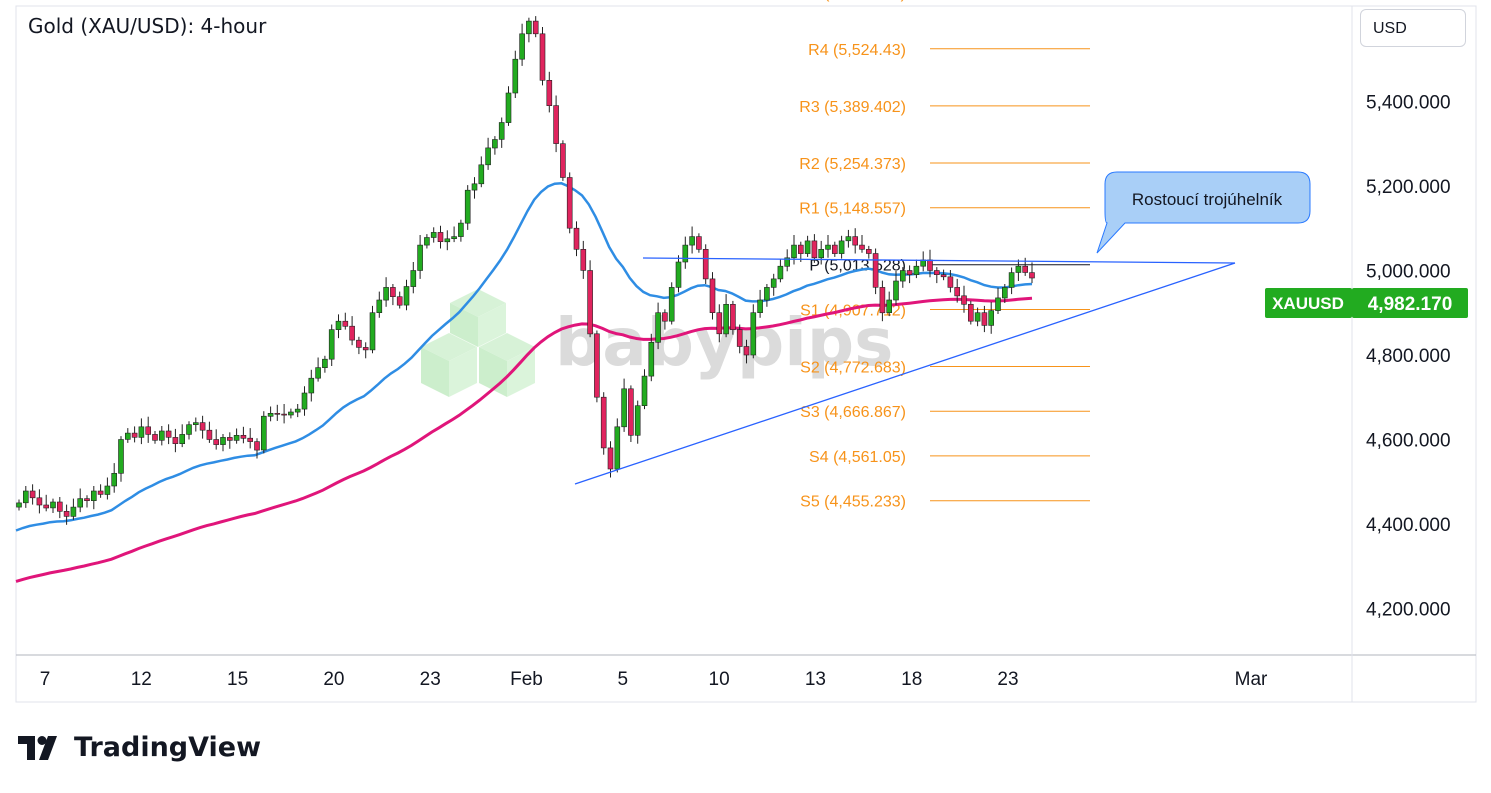 The height and width of the screenshot is (793, 1491). I want to click on callout-bubble: Rostoucí trojúhelník, so click(1203, 212).